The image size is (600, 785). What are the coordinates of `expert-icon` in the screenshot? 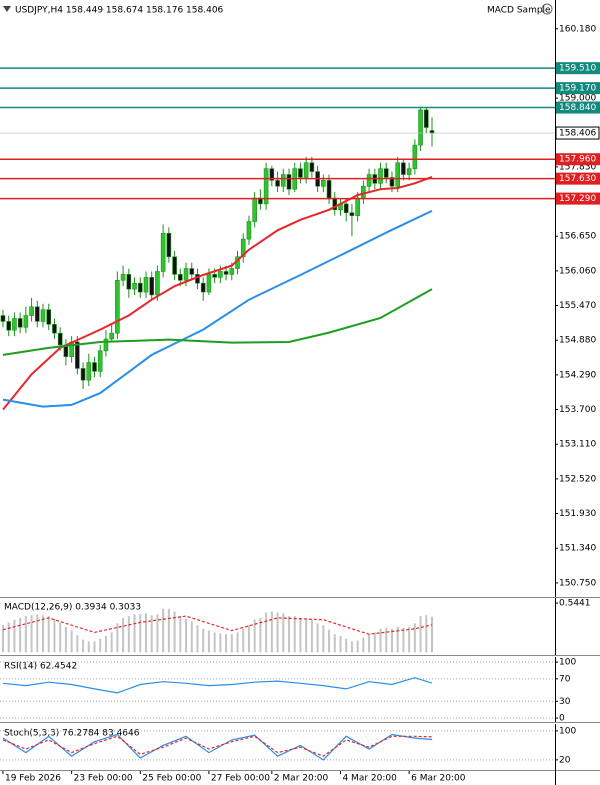 It's located at (547, 9).